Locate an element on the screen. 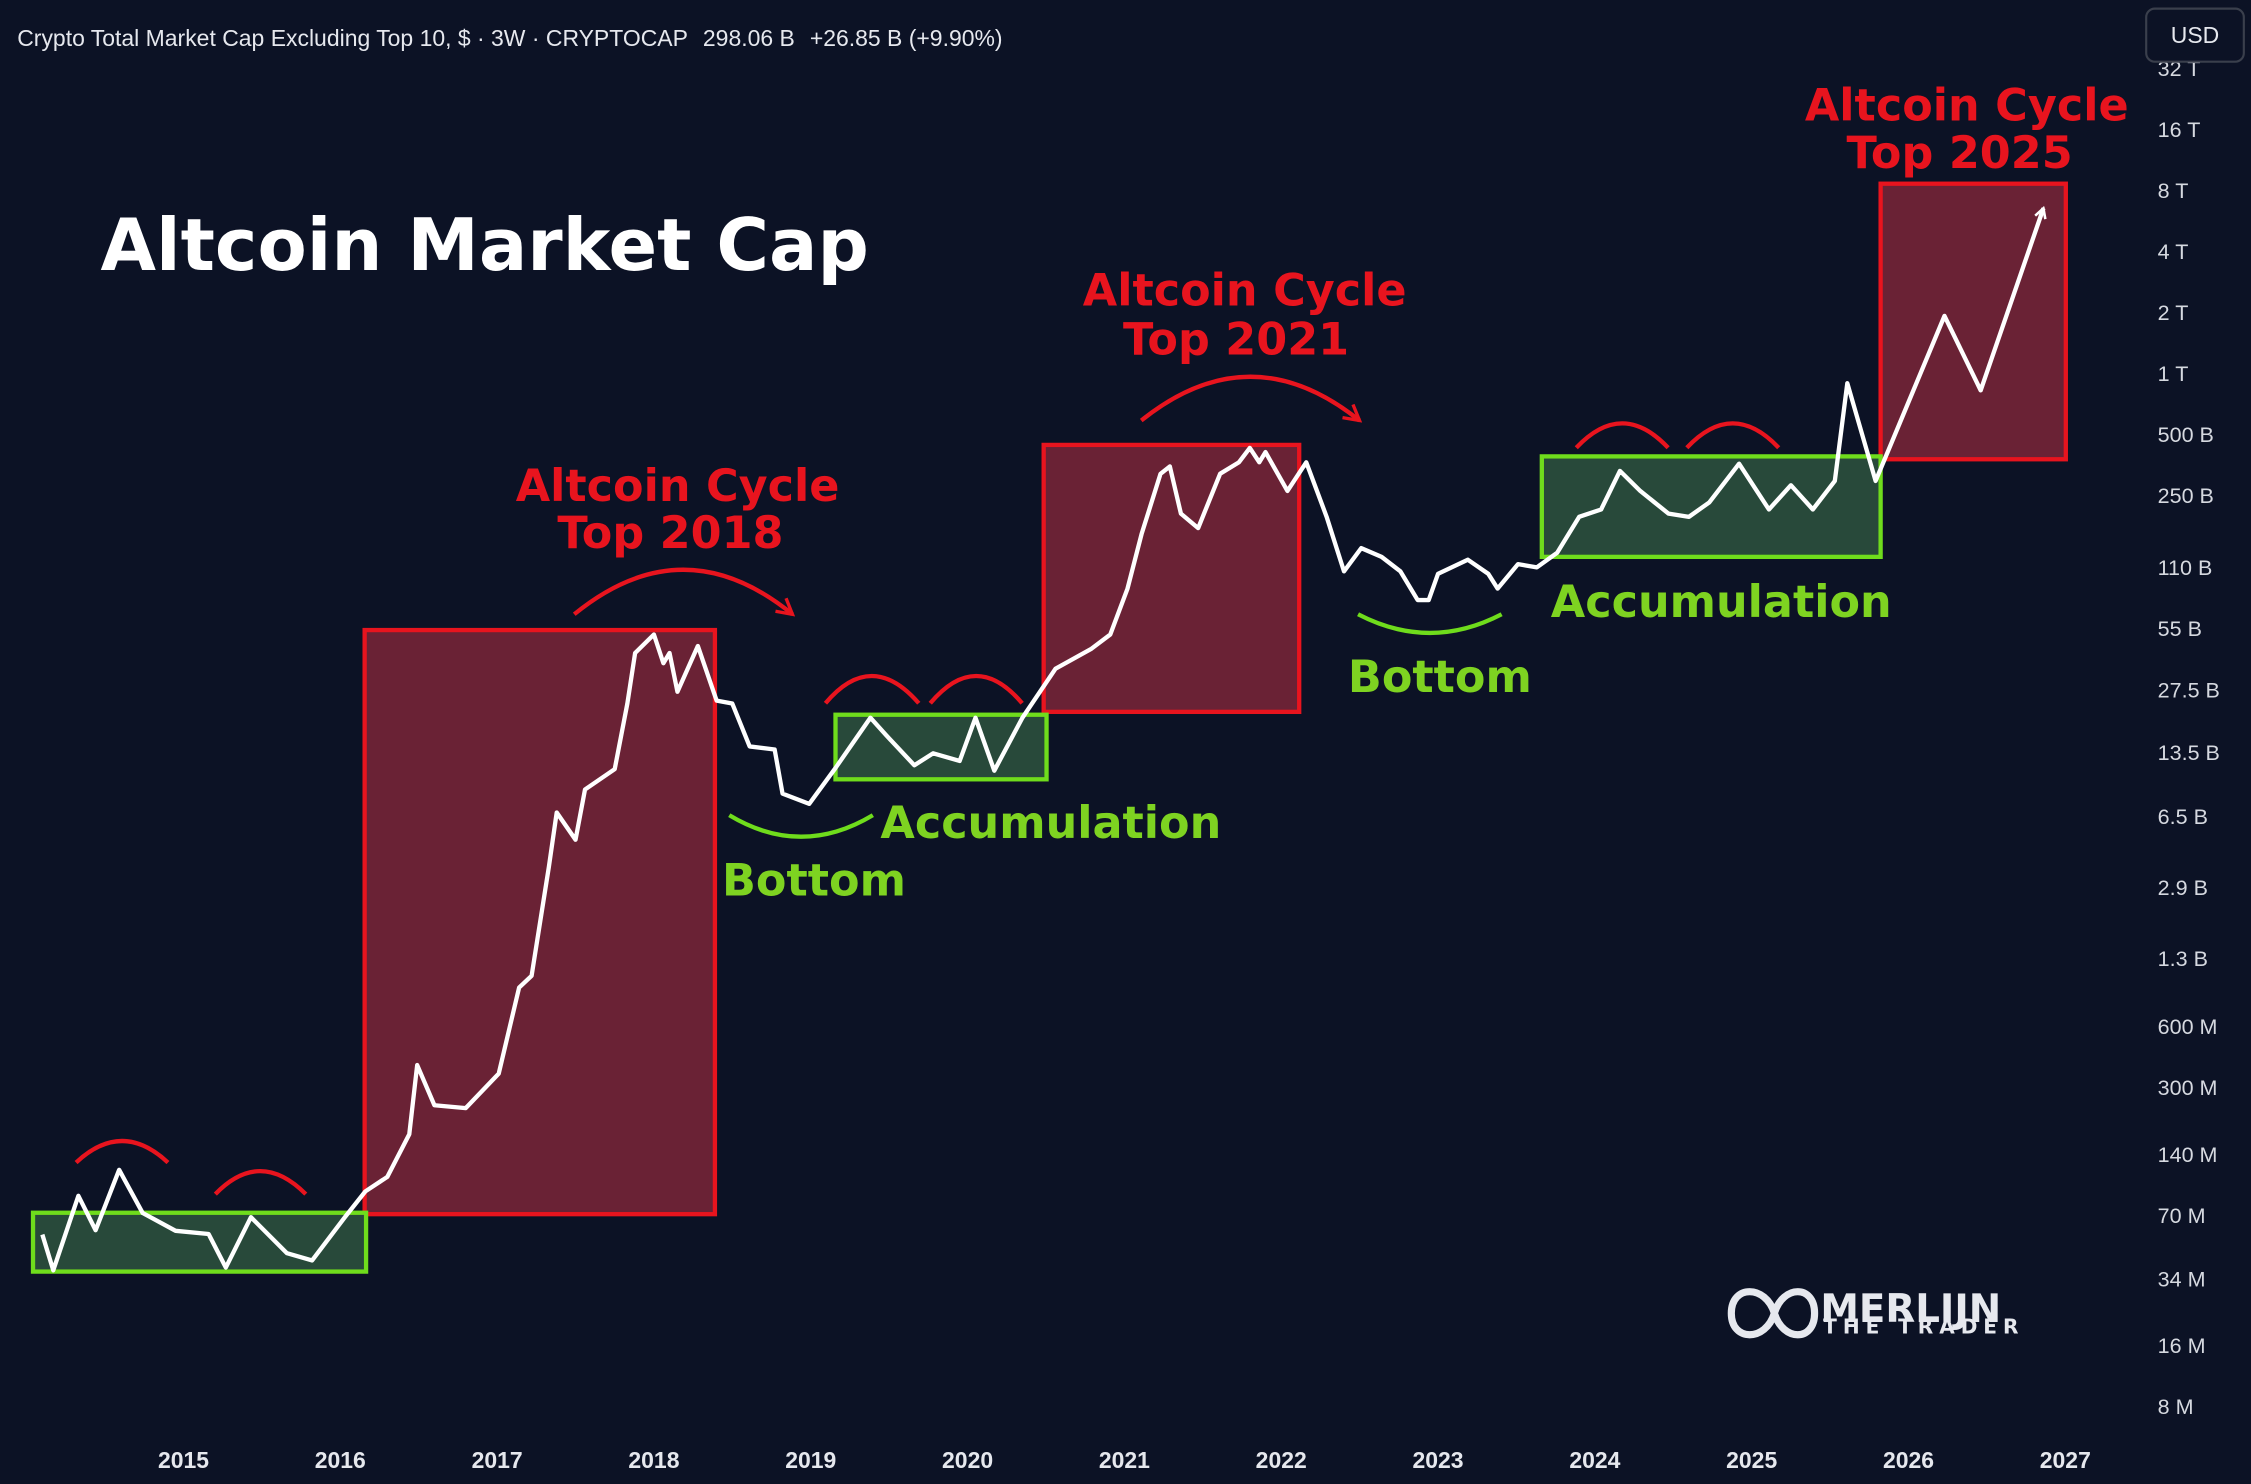 Image resolution: width=2251 pixels, height=1484 pixels. y-tick-label: 34 M is located at coordinates (2182, 1280).